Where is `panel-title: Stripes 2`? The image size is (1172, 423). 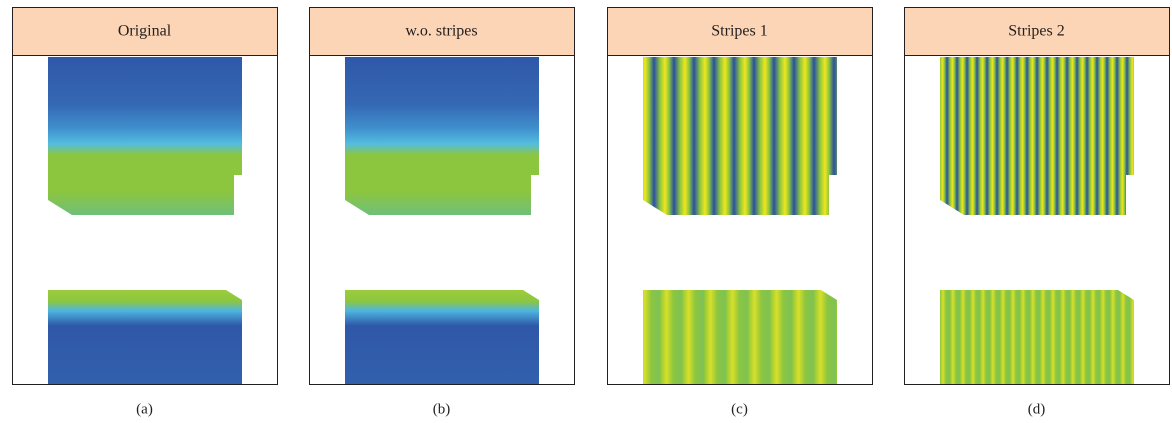
panel-title: Stripes 2 is located at coordinates (1036, 31).